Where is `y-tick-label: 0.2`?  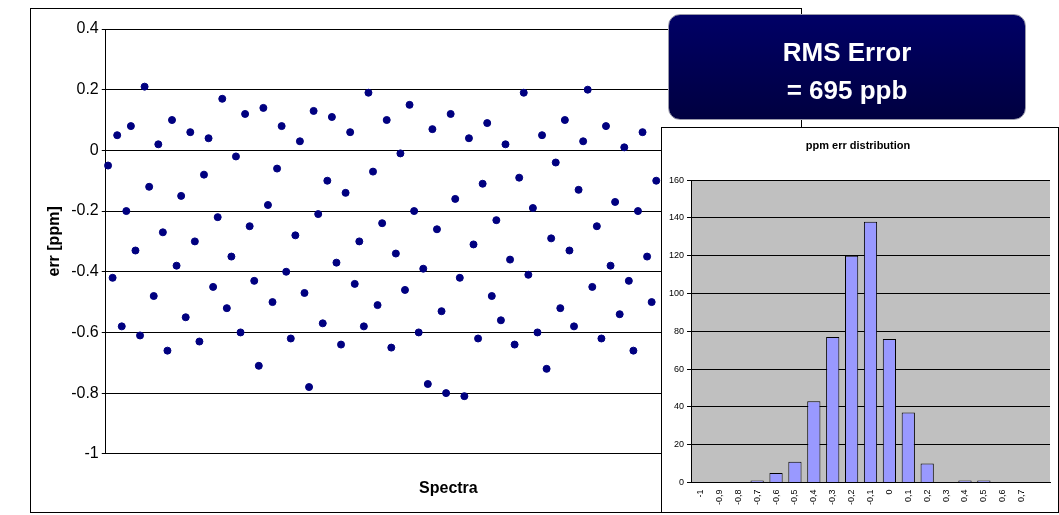
y-tick-label: 0.2 is located at coordinates (87, 89).